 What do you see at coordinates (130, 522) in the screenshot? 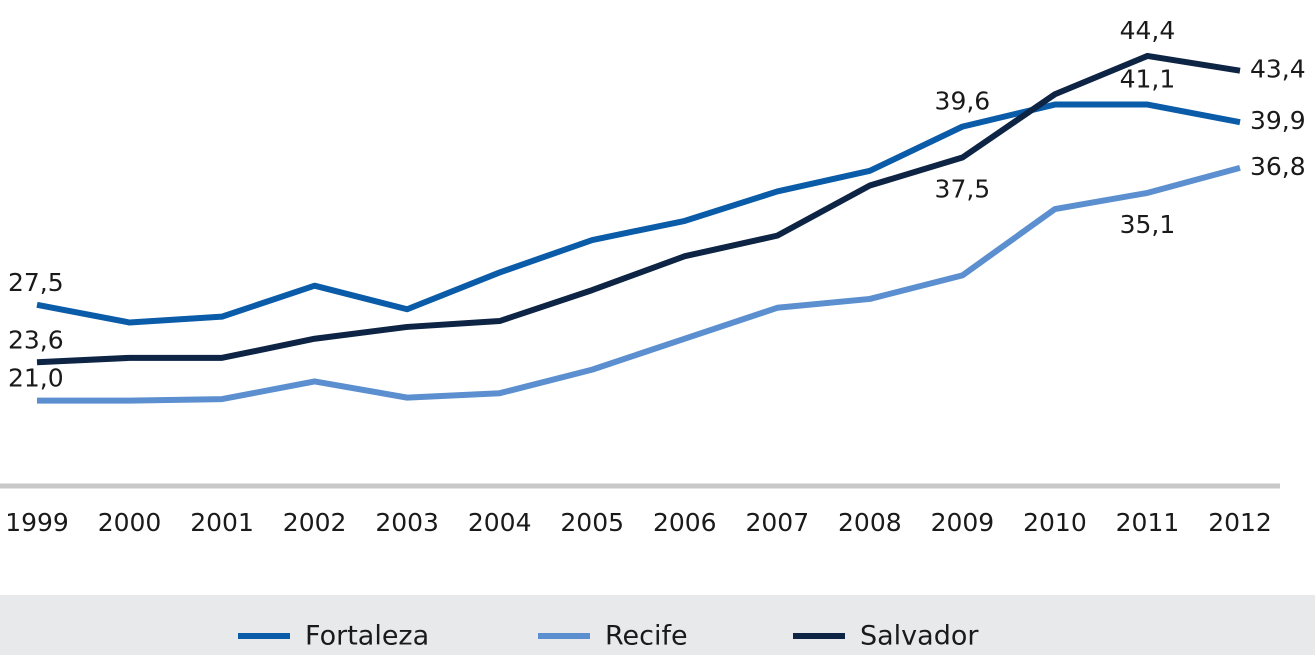
I see `x-tick-label: 2000` at bounding box center [130, 522].